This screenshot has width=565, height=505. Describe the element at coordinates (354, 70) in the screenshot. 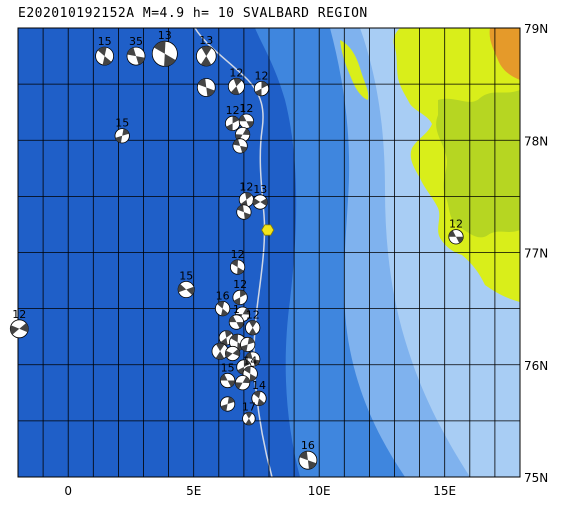

I see `land-north-spit` at that location.